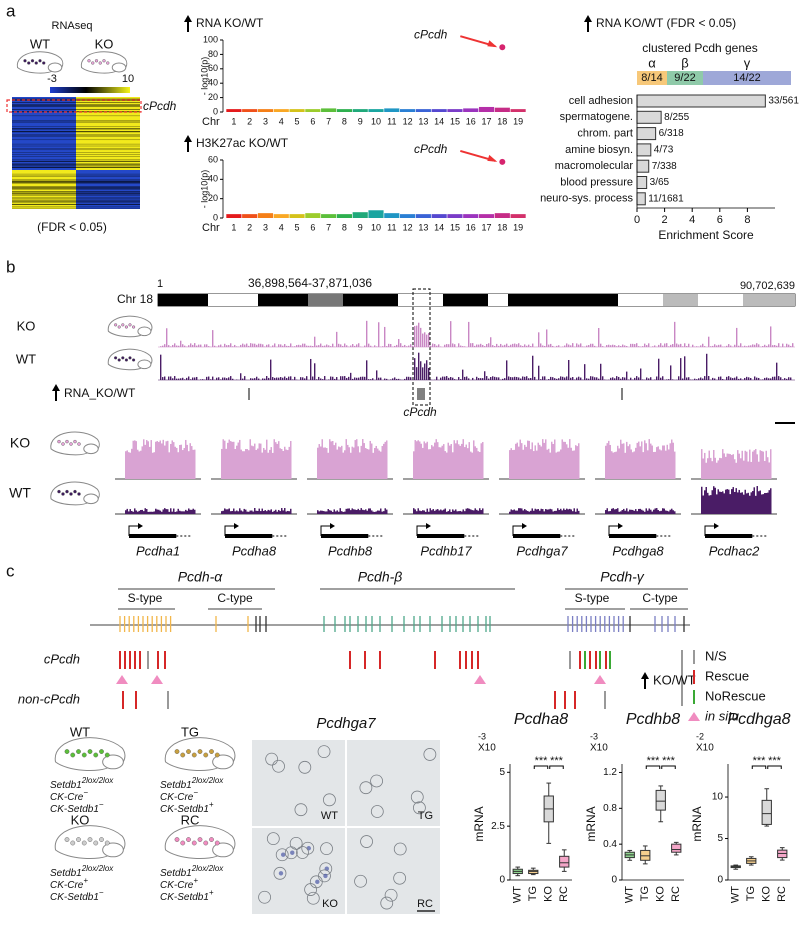 This screenshot has height=926, width=800. I want to click on subtype-label: C-type, so click(660, 598).